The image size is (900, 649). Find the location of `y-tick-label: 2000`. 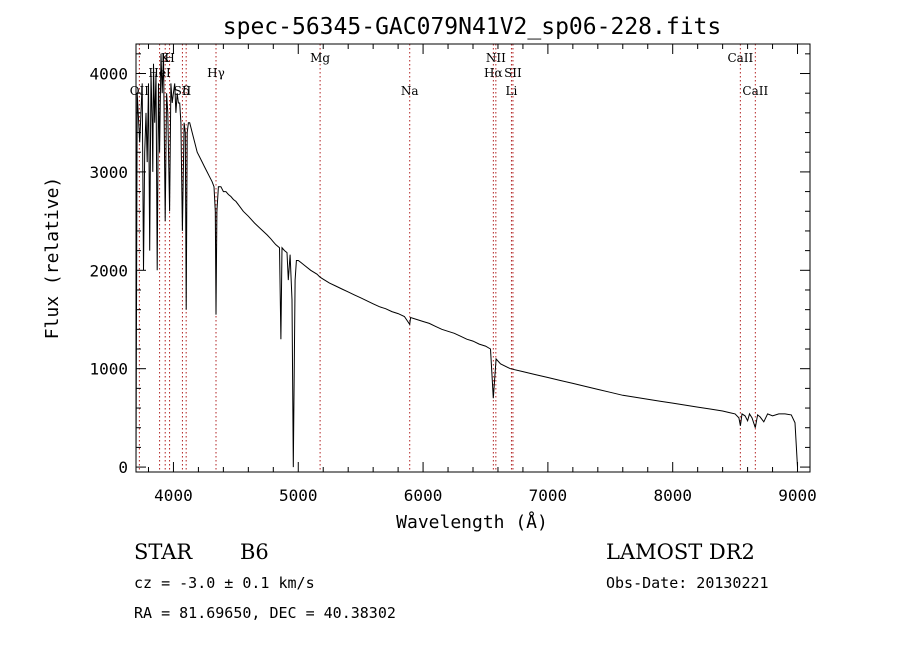

y-tick-label: 2000 is located at coordinates (108, 270).